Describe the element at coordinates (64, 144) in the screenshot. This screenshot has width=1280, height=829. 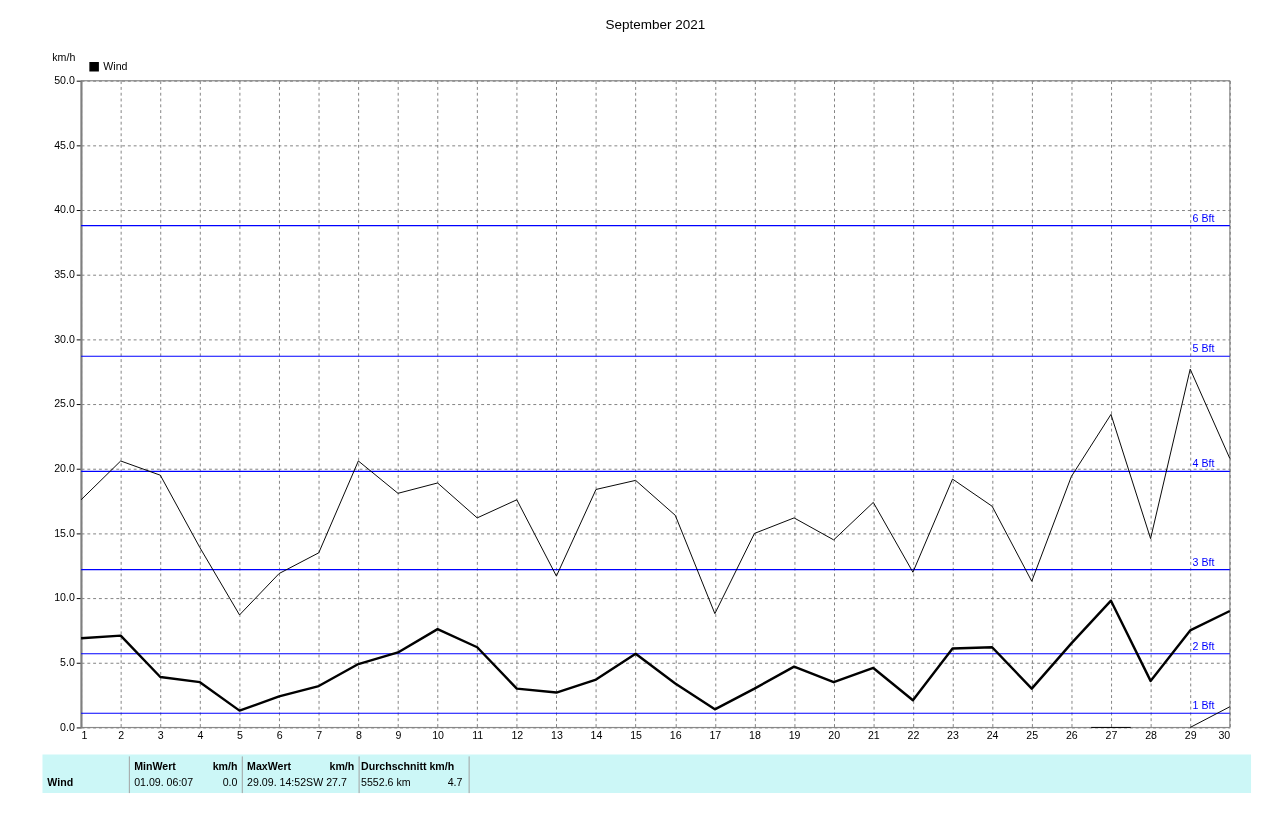
I see `y-tick-label: 45.0` at that location.